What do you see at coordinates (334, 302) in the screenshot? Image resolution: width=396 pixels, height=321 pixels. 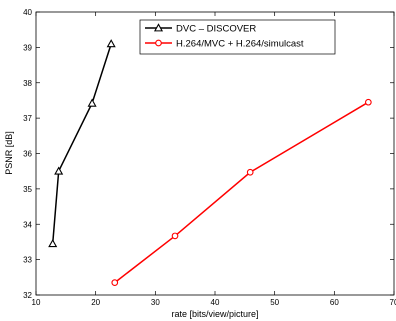 I see `x-tick-label: 60` at bounding box center [334, 302].